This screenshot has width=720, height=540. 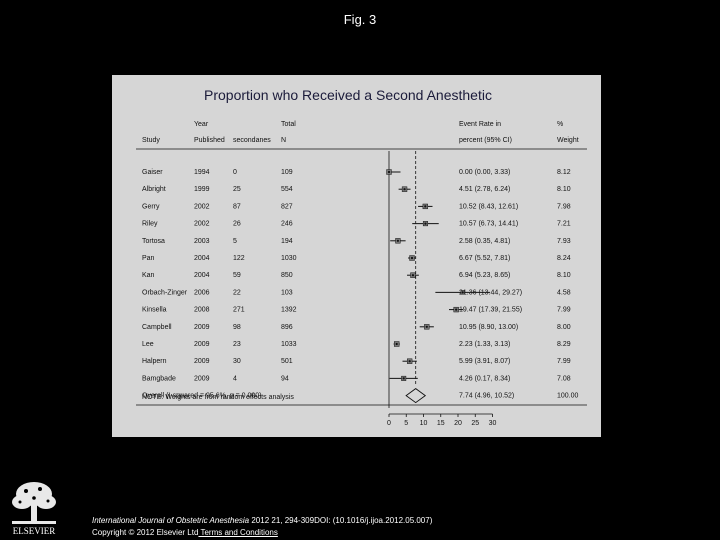 I want to click on elsevier-logo: ELSEVIER, so click(x=34, y=508).